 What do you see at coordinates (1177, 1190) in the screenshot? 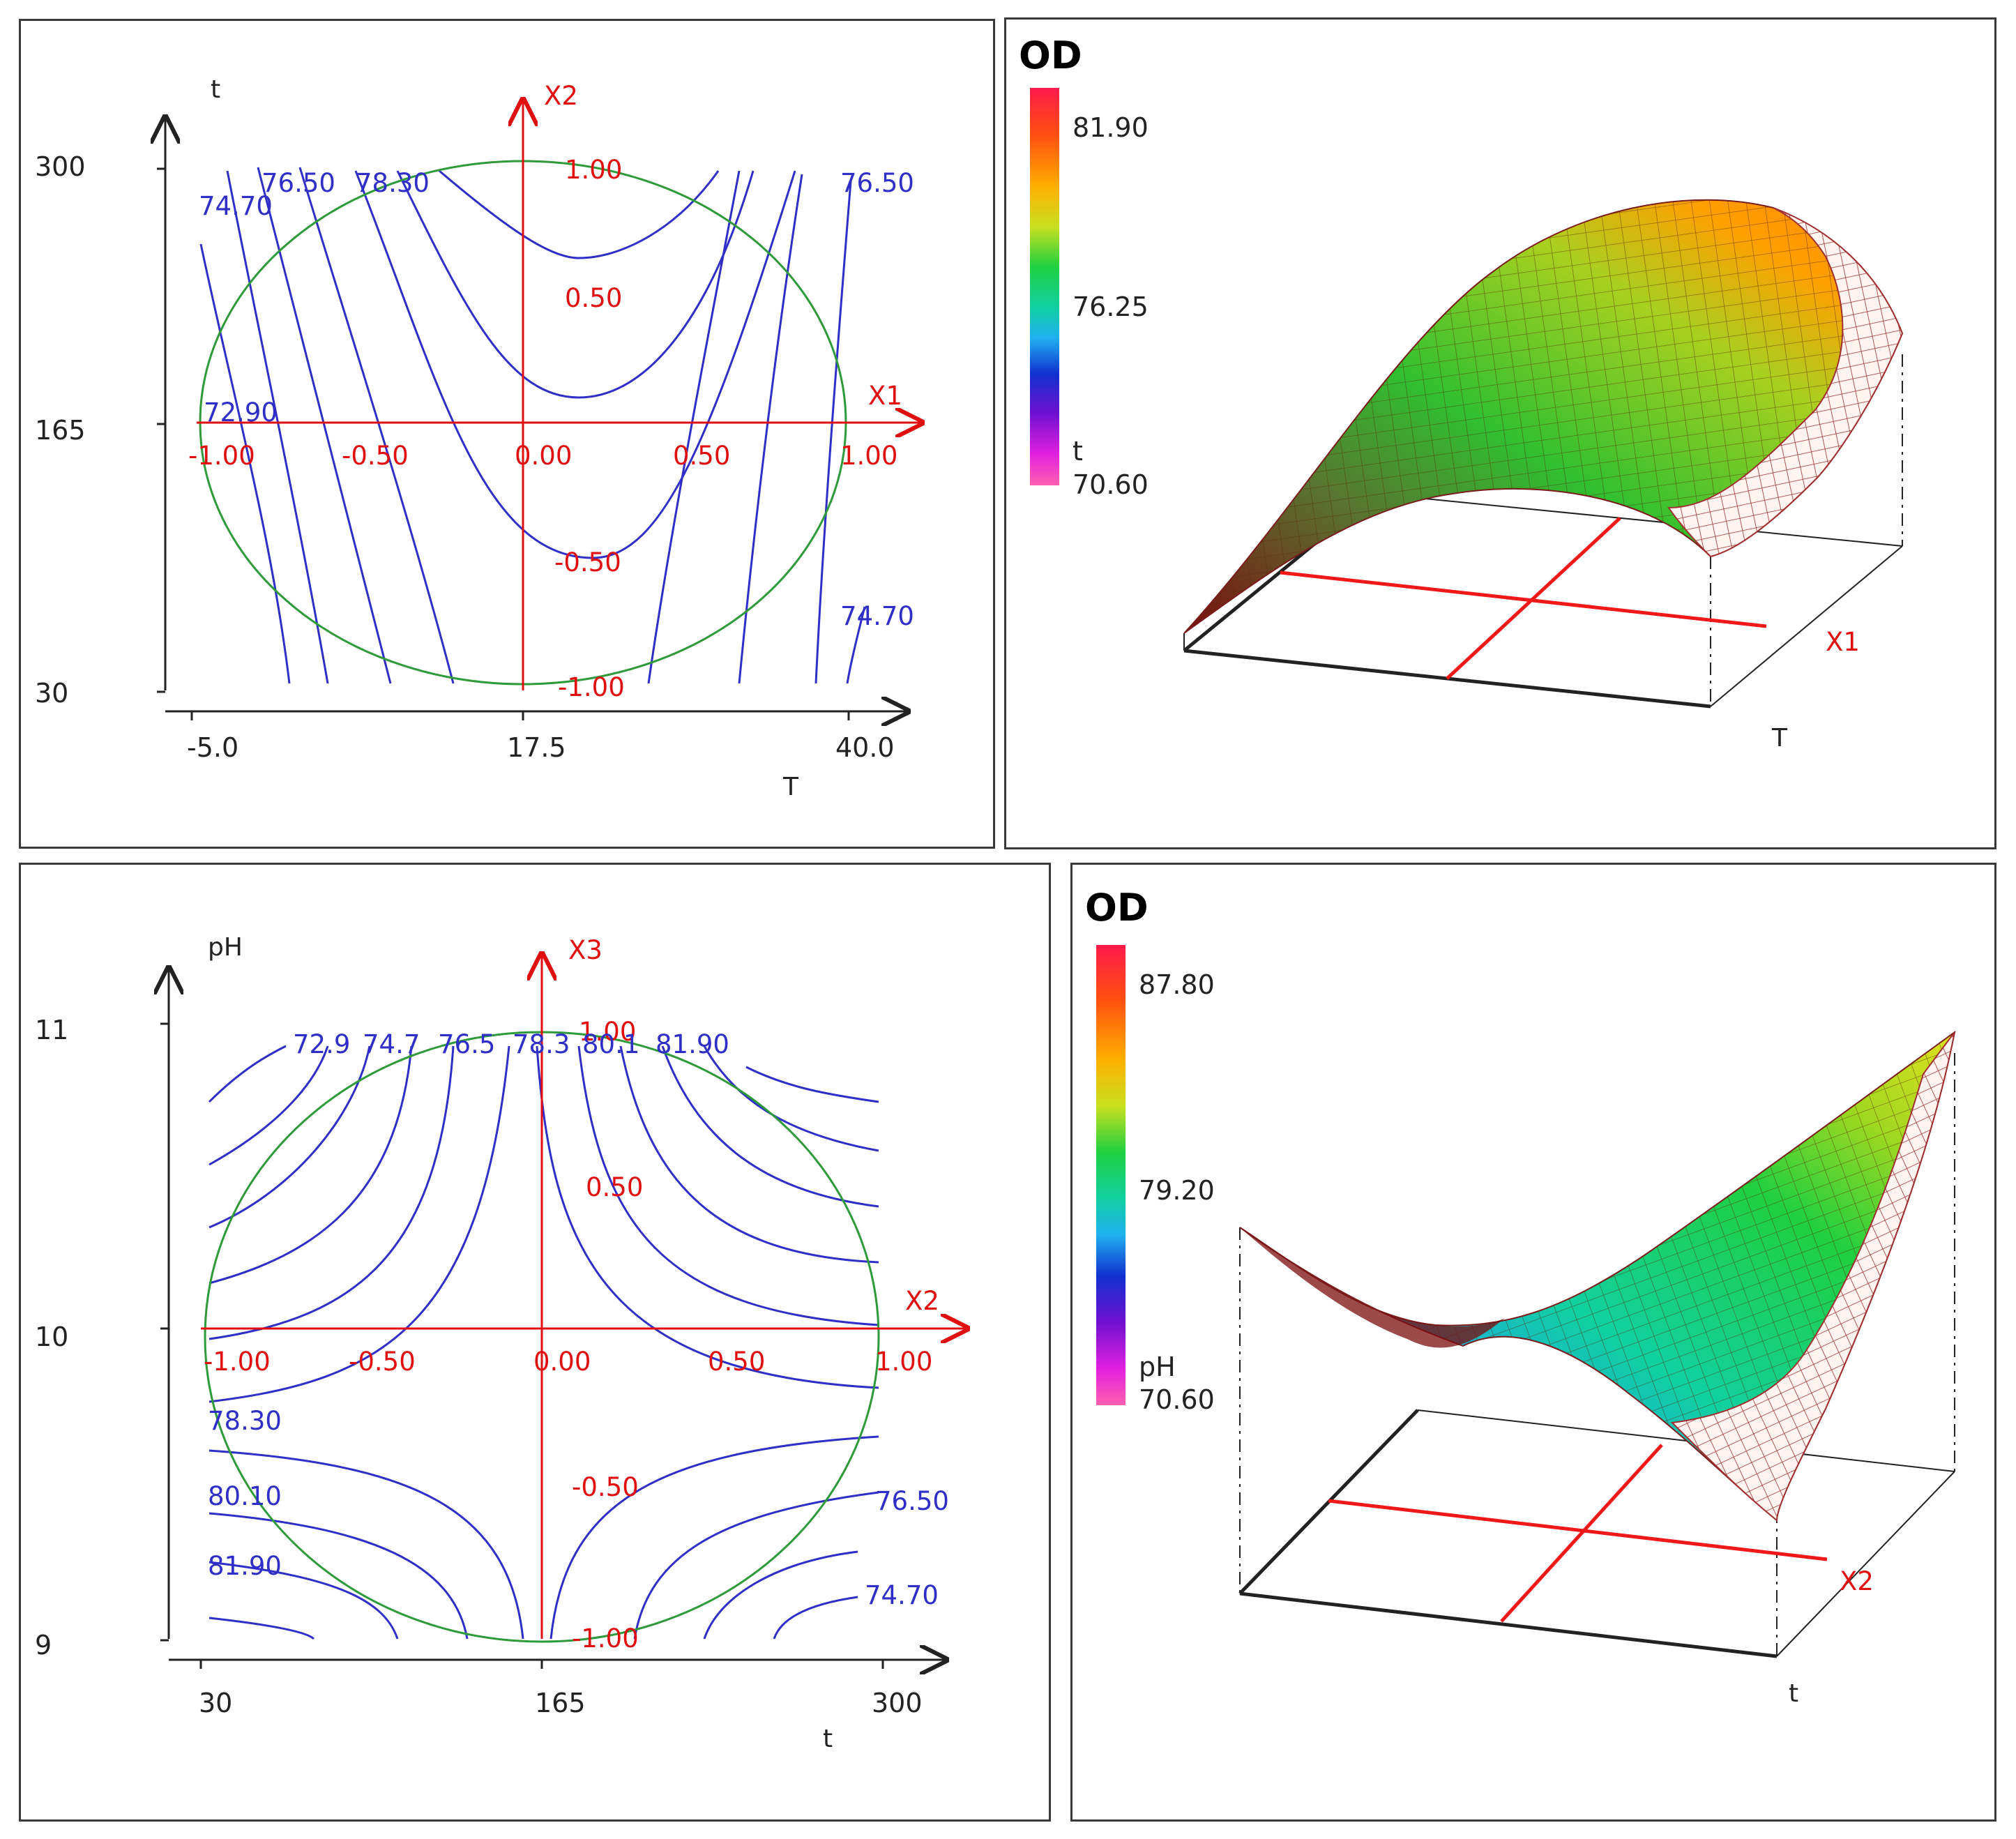
I see `colorbar-mid-label: 79.20` at bounding box center [1177, 1190].